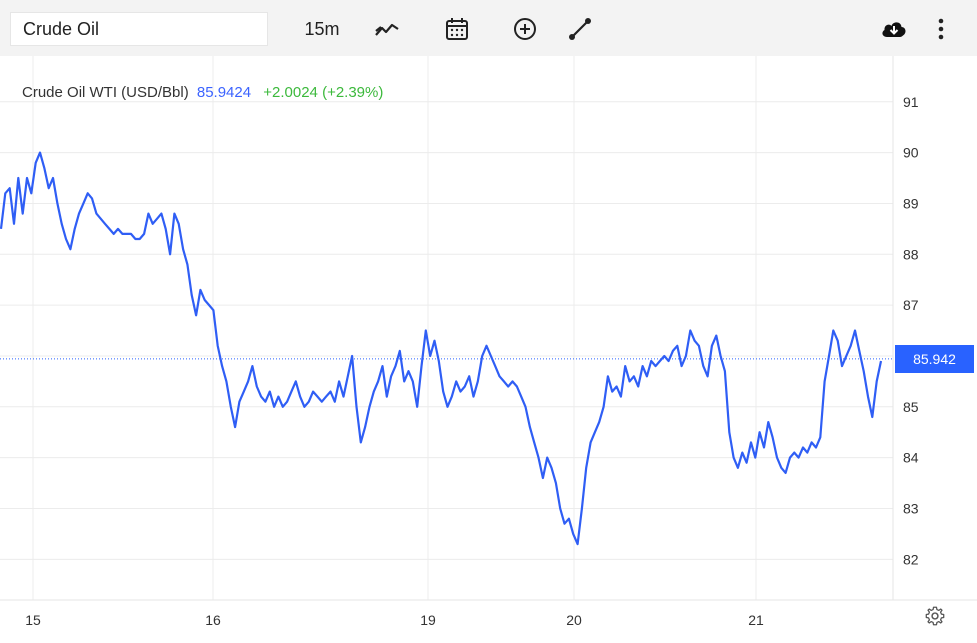 The width and height of the screenshot is (977, 643). I want to click on gear-icon, so click(935, 616).